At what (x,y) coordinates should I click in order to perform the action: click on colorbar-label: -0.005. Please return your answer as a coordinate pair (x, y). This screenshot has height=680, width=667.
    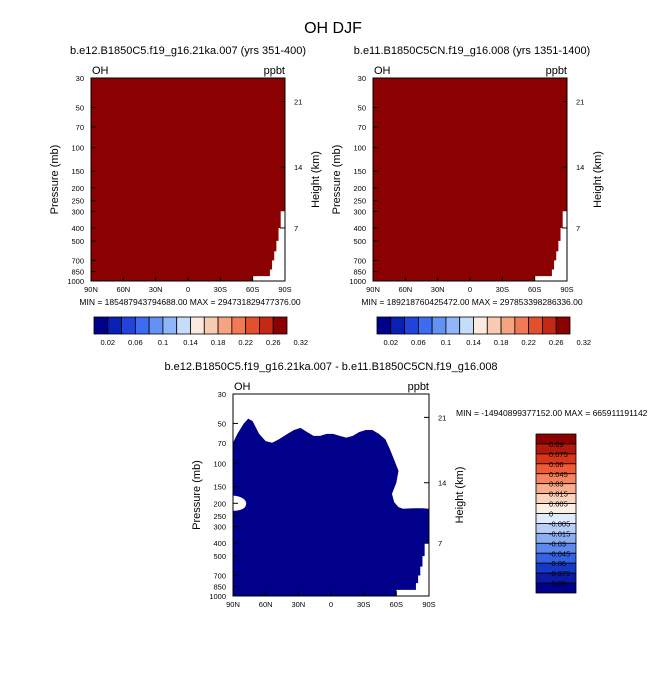
    Looking at the image, I should click on (559, 523).